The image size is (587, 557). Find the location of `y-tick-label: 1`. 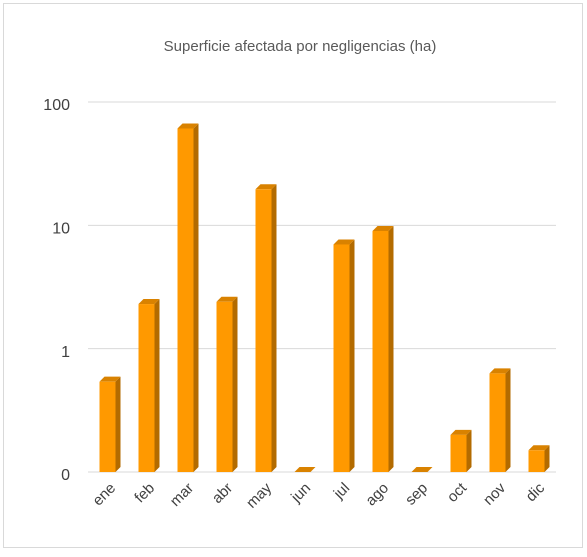

y-tick-label: 1 is located at coordinates (65, 352).